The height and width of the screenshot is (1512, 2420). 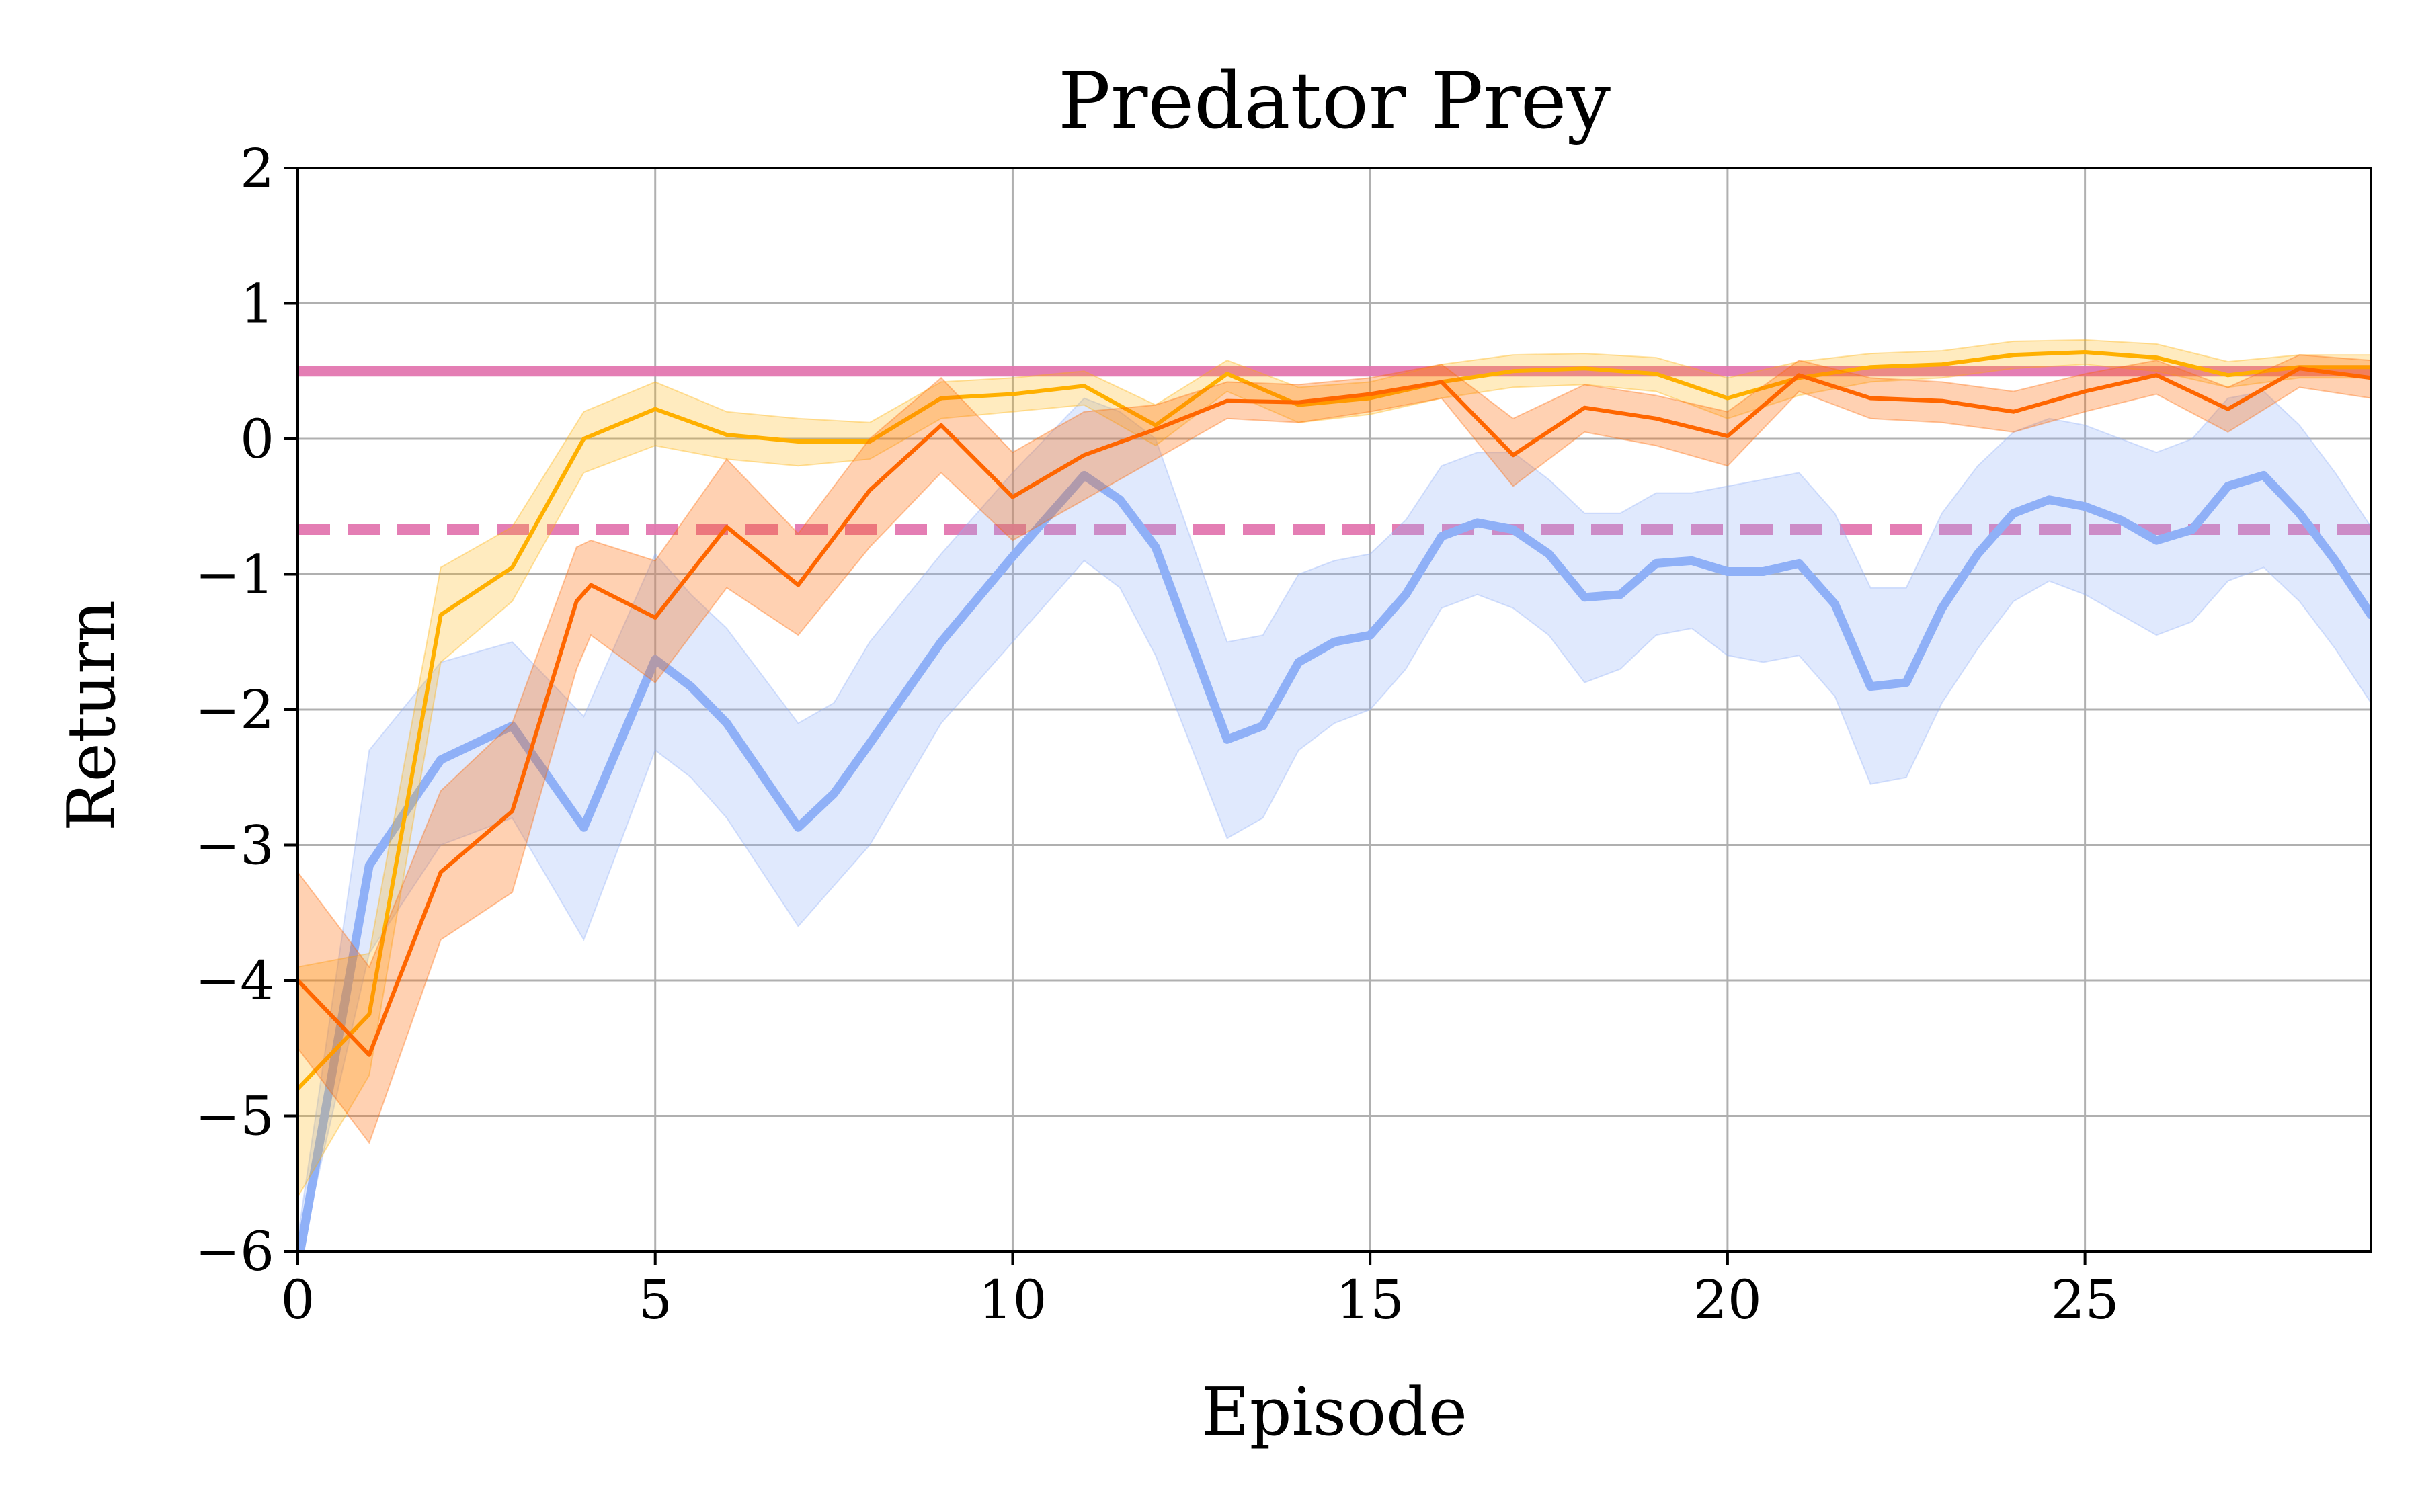 I want to click on y-tick-label: −1, so click(x=234, y=575).